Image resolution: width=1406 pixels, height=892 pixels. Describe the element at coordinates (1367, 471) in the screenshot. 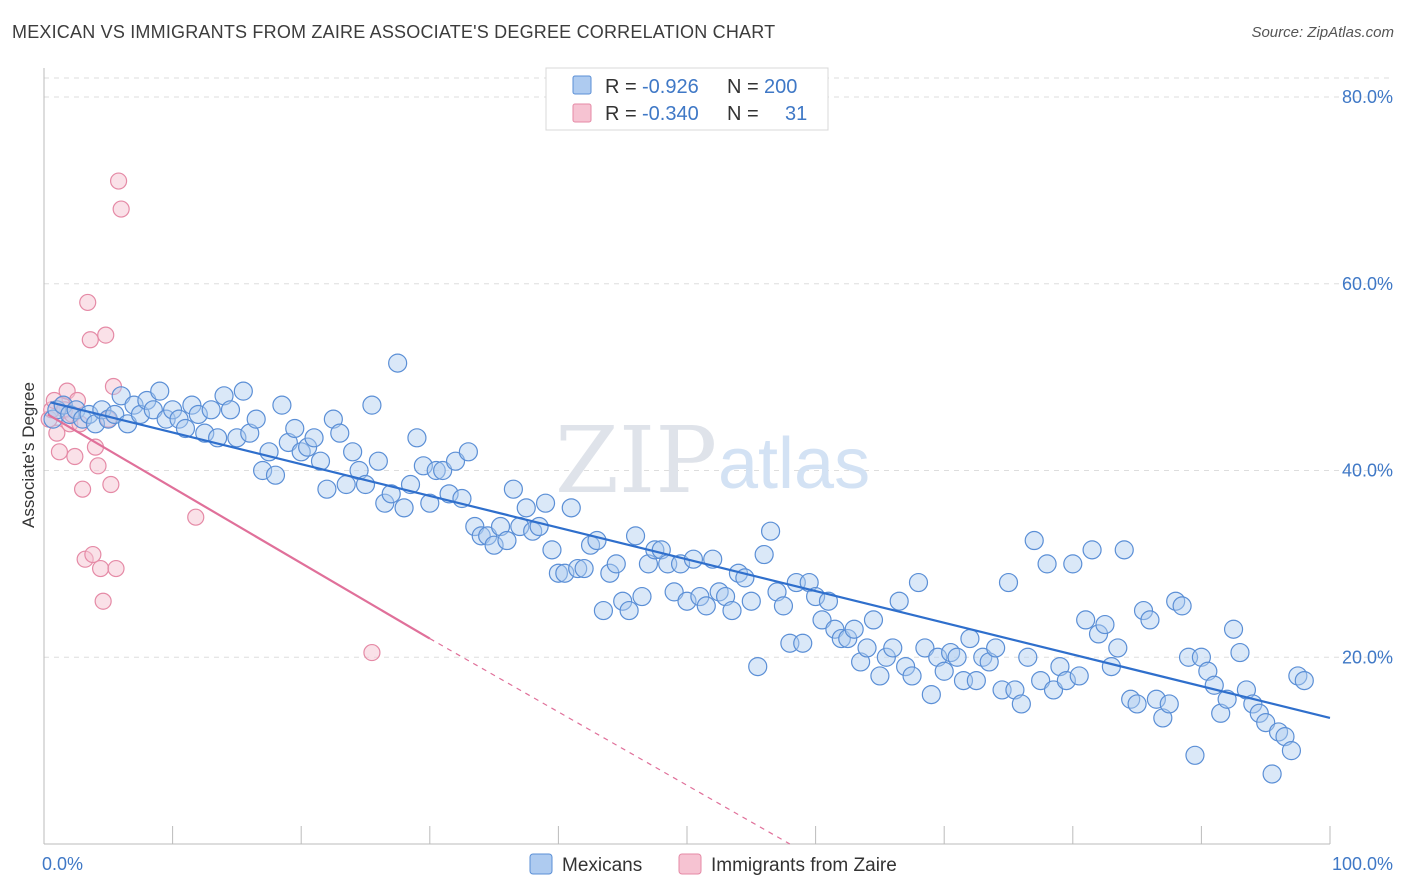

I see `y-tick-label-1: 40.0%` at that location.